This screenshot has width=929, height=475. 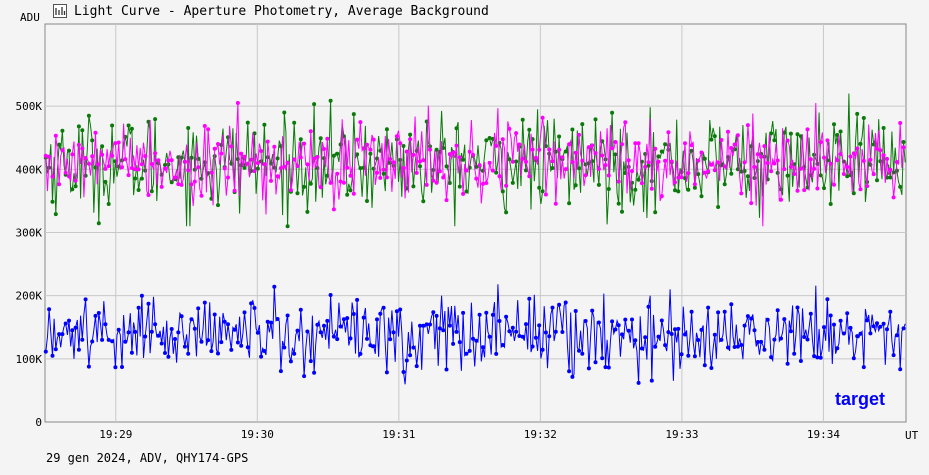 What do you see at coordinates (147, 458) in the screenshot?
I see `footer-info: 29 gen 2024, ADV, QHY174-GPS` at bounding box center [147, 458].